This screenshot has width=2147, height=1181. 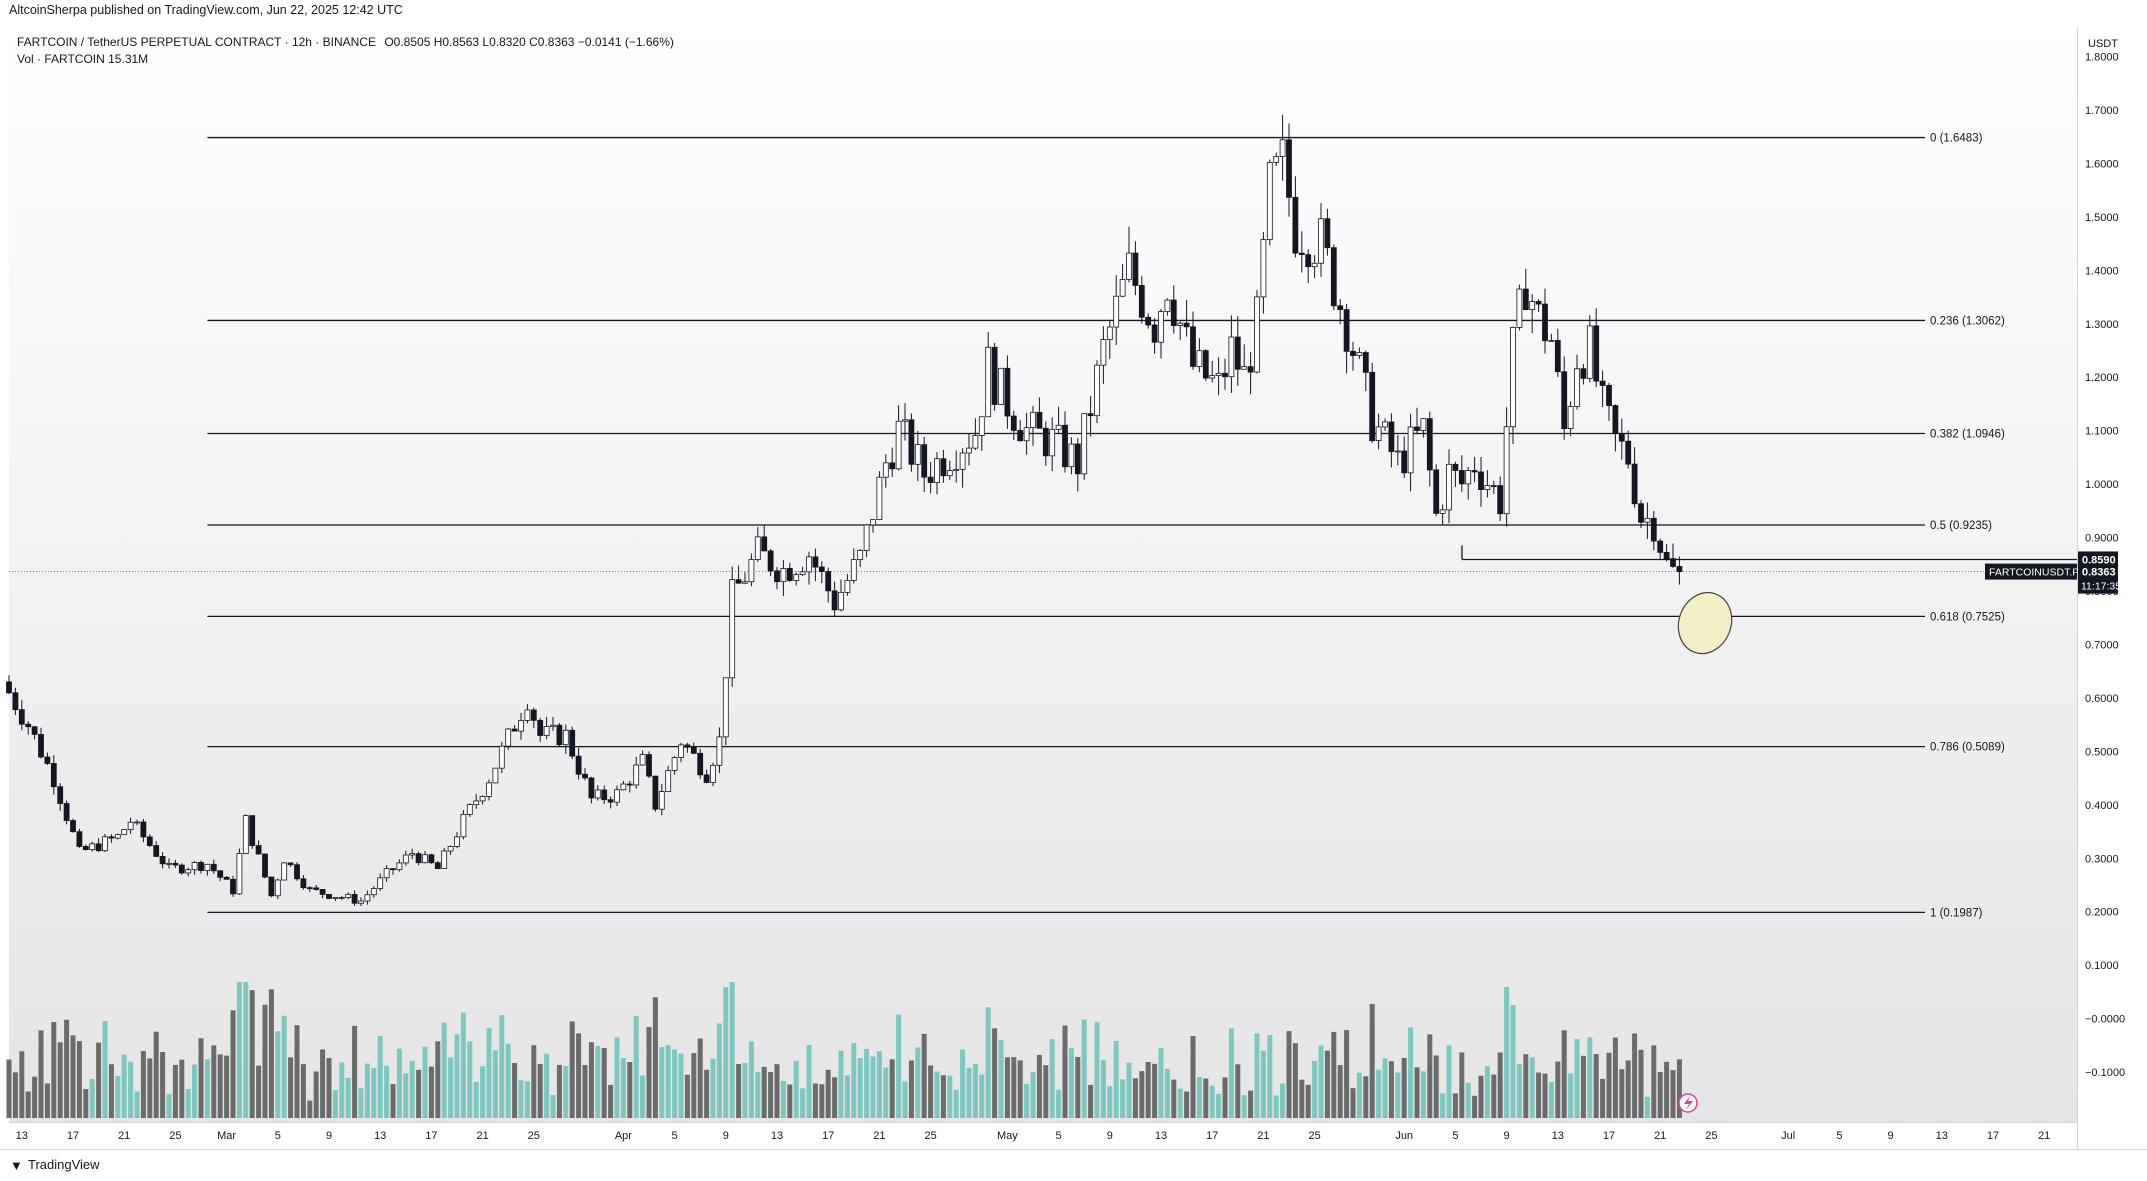 I want to click on countdown-label: 11:17:35, so click(x=2101, y=587).